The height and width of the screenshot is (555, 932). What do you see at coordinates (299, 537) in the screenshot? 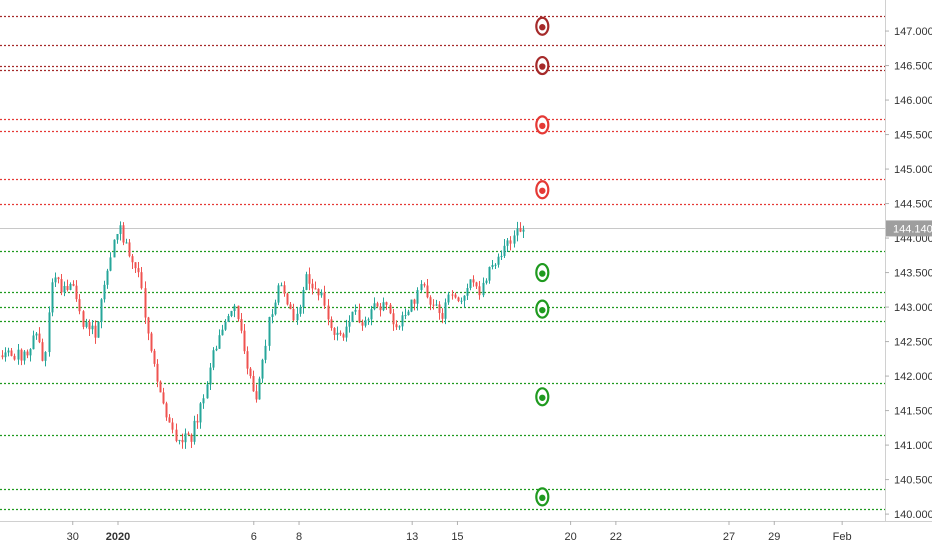
I see `x-tick-label: 8` at bounding box center [299, 537].